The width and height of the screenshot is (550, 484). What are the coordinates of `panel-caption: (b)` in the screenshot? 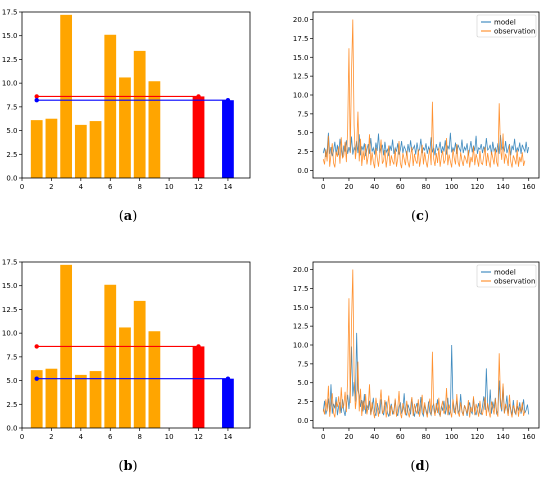 It's located at (127, 466).